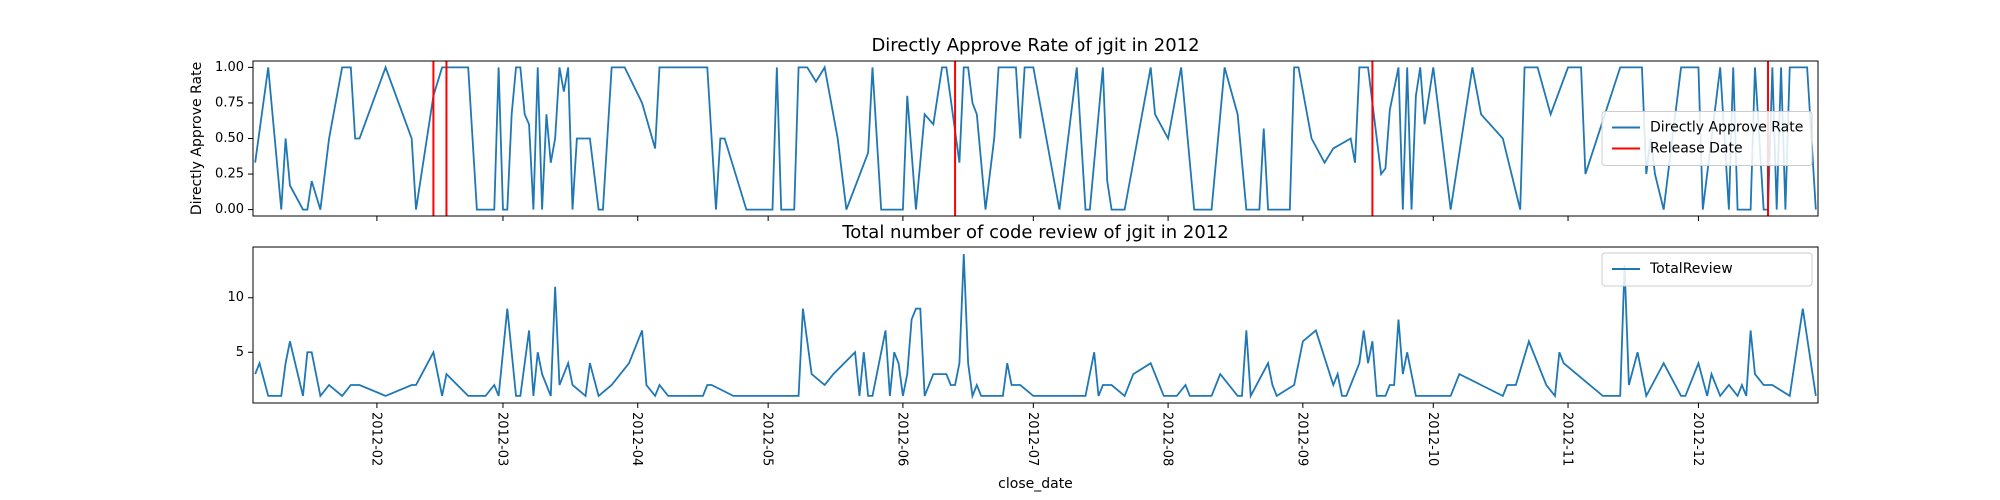  I want to click on x-tick-label: 2012-03, so click(501, 439).